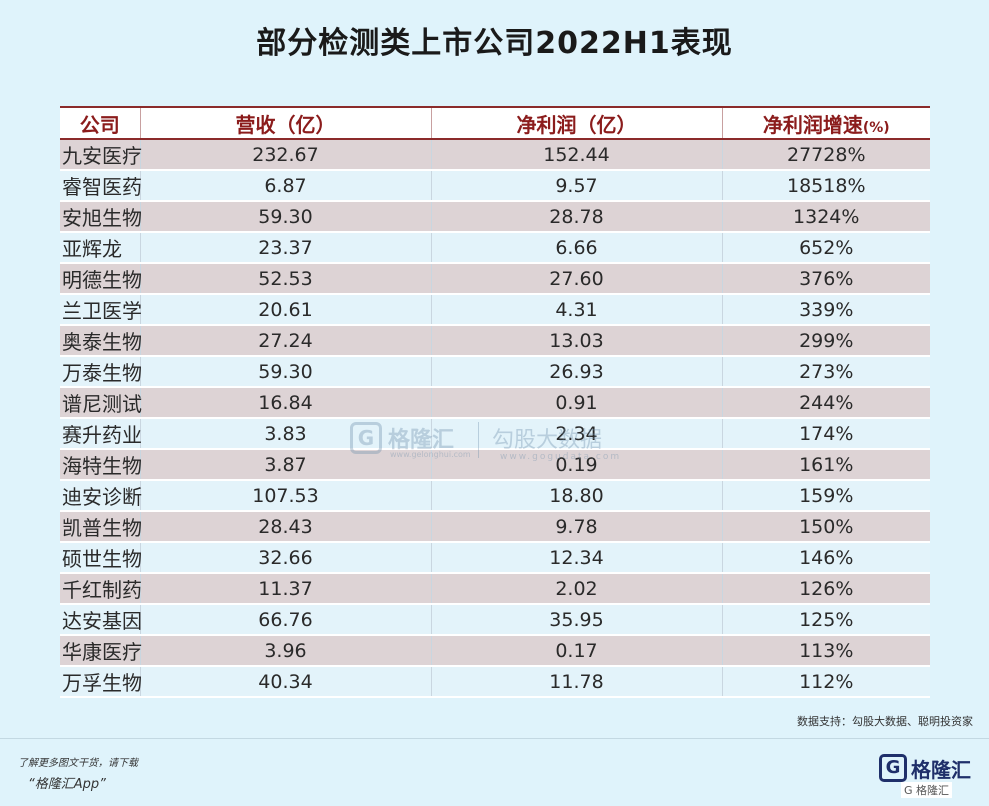 The height and width of the screenshot is (806, 989). What do you see at coordinates (285, 527) in the screenshot?
I see `cell-revenue: 28.43` at bounding box center [285, 527].